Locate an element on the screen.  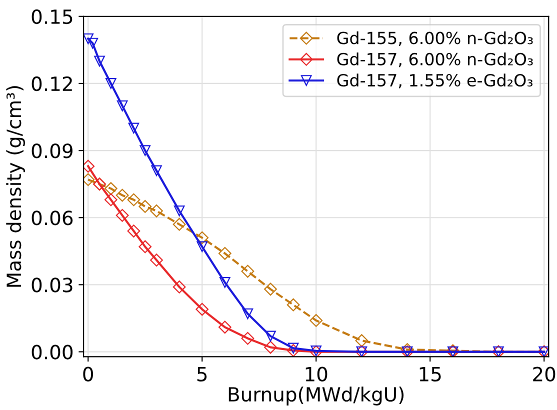
y-tick-label: 0.00 is located at coordinates (52, 352).